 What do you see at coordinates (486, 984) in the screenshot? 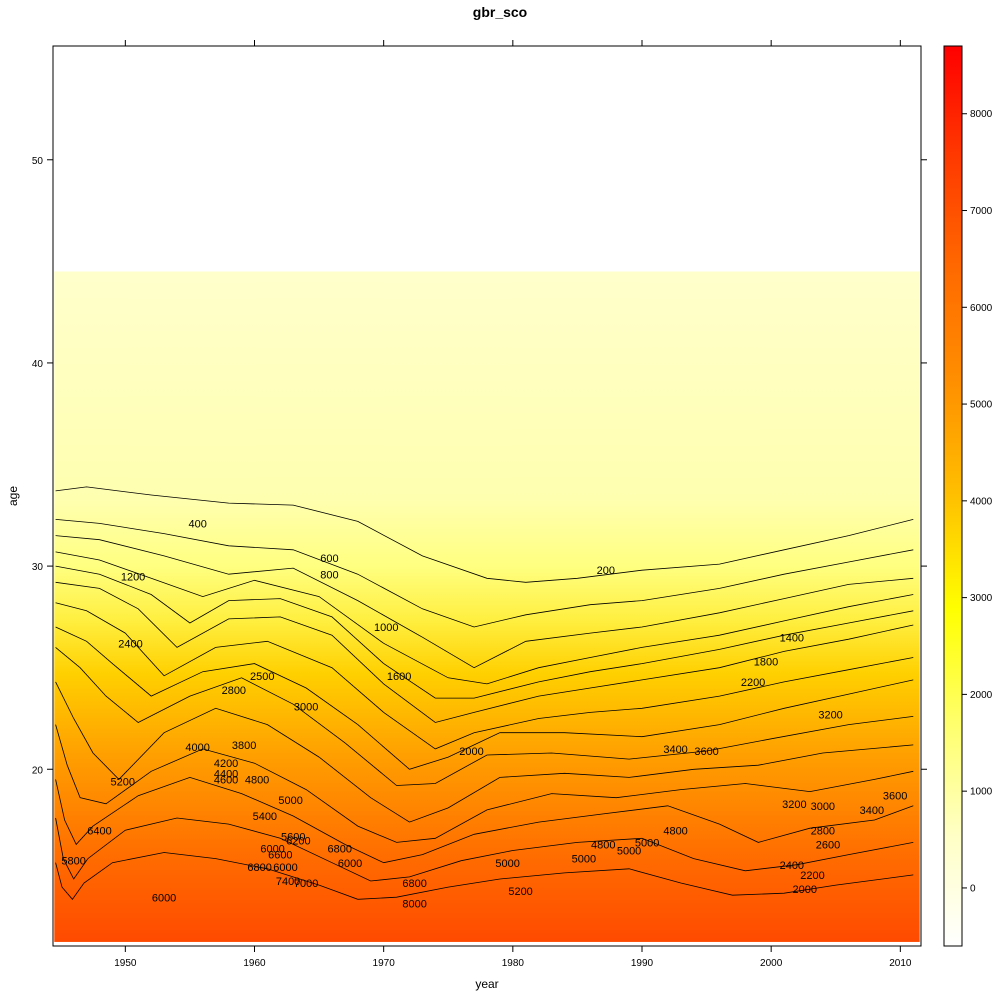
I see `x-axis-label: year` at bounding box center [486, 984].